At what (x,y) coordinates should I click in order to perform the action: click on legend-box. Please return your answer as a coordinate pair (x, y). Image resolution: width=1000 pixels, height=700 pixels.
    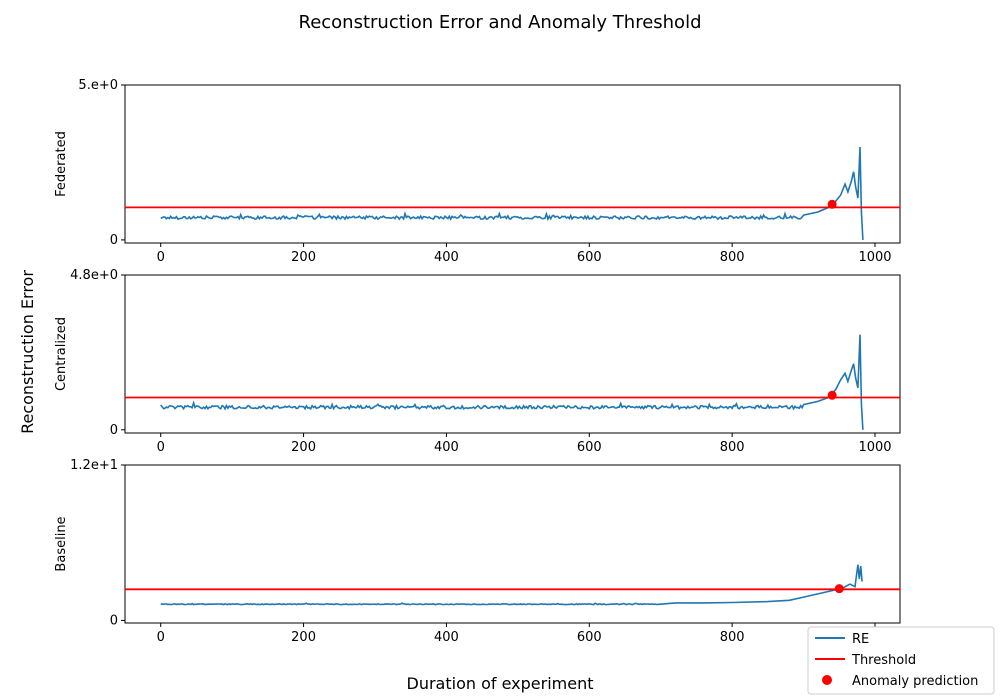
    Looking at the image, I should click on (901, 660).